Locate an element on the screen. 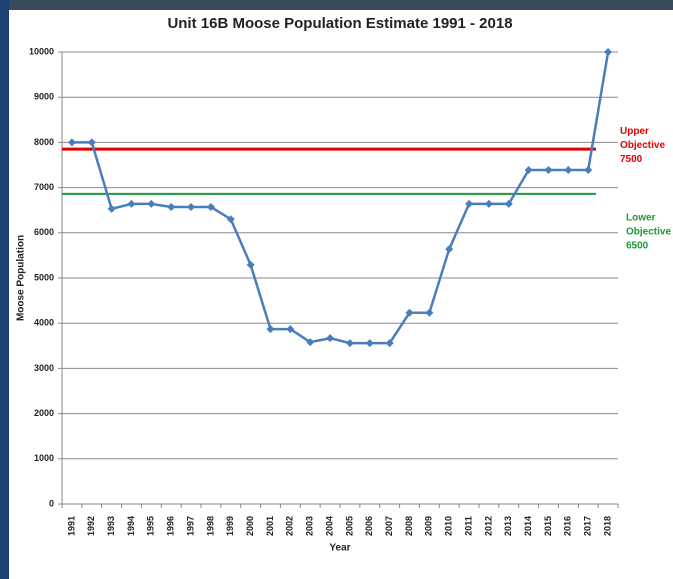 The width and height of the screenshot is (673, 579). x-tick-label: 2009 is located at coordinates (429, 526).